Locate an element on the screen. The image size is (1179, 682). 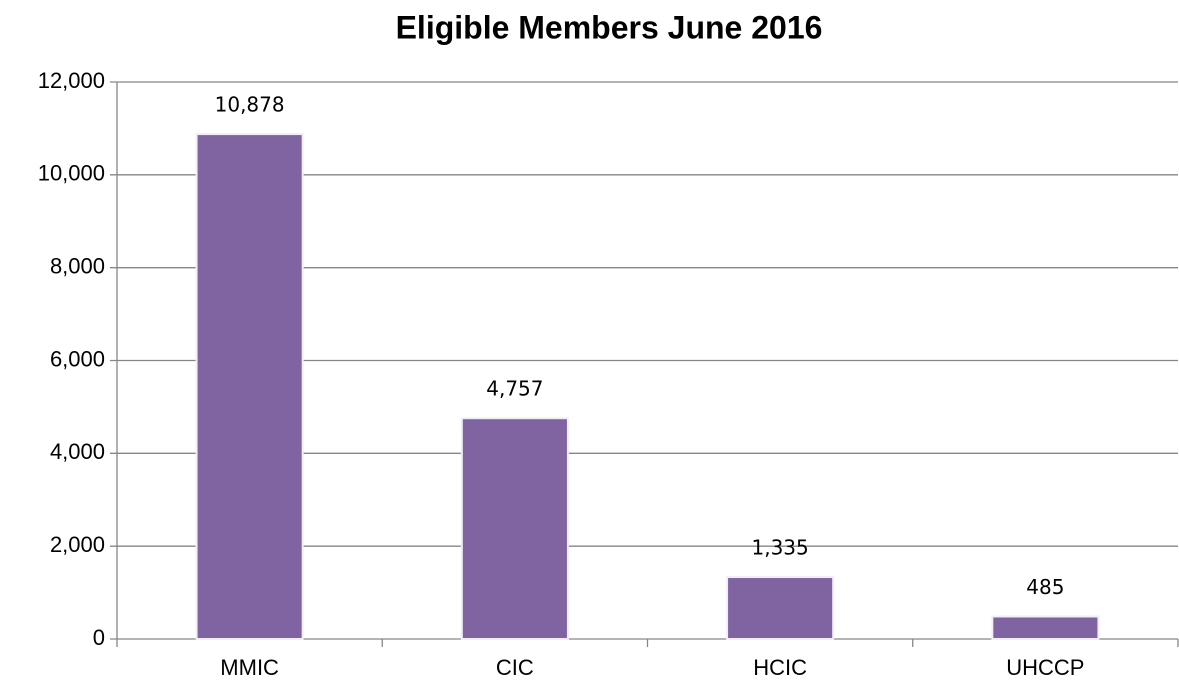
y-tick-label: 4,000 is located at coordinates (77, 451).